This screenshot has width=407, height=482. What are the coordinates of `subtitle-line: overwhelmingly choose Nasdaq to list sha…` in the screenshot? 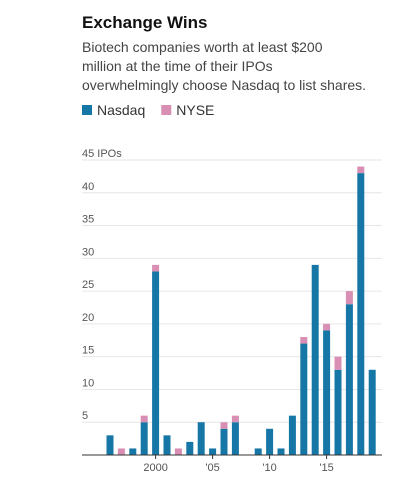 It's located at (224, 85).